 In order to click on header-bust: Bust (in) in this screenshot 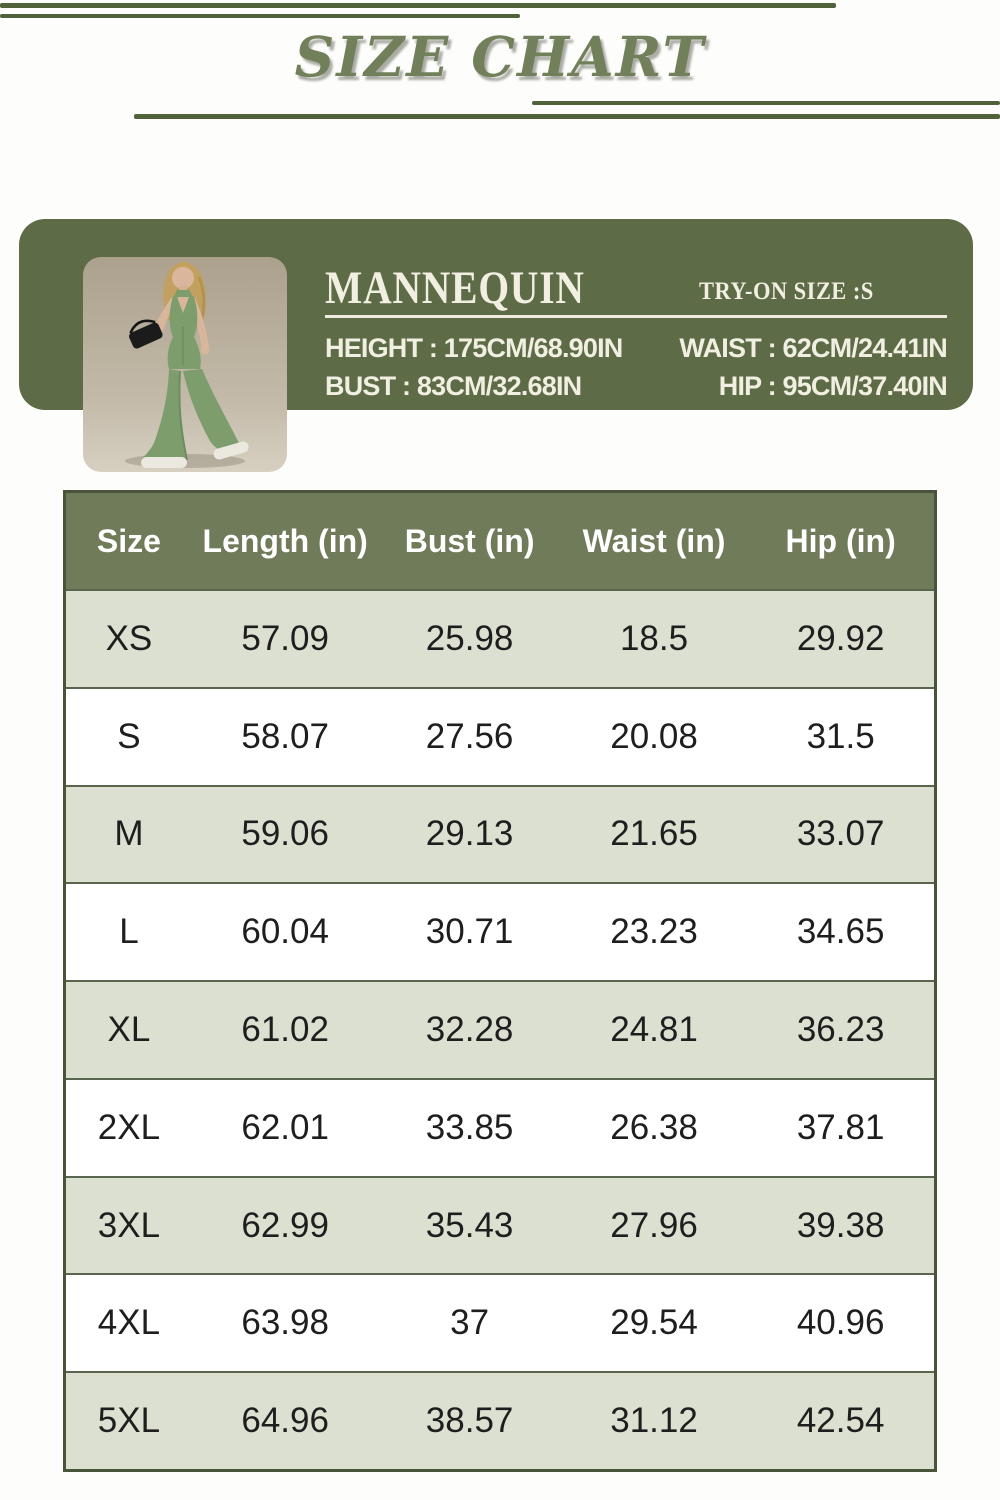, I will do `click(469, 540)`.